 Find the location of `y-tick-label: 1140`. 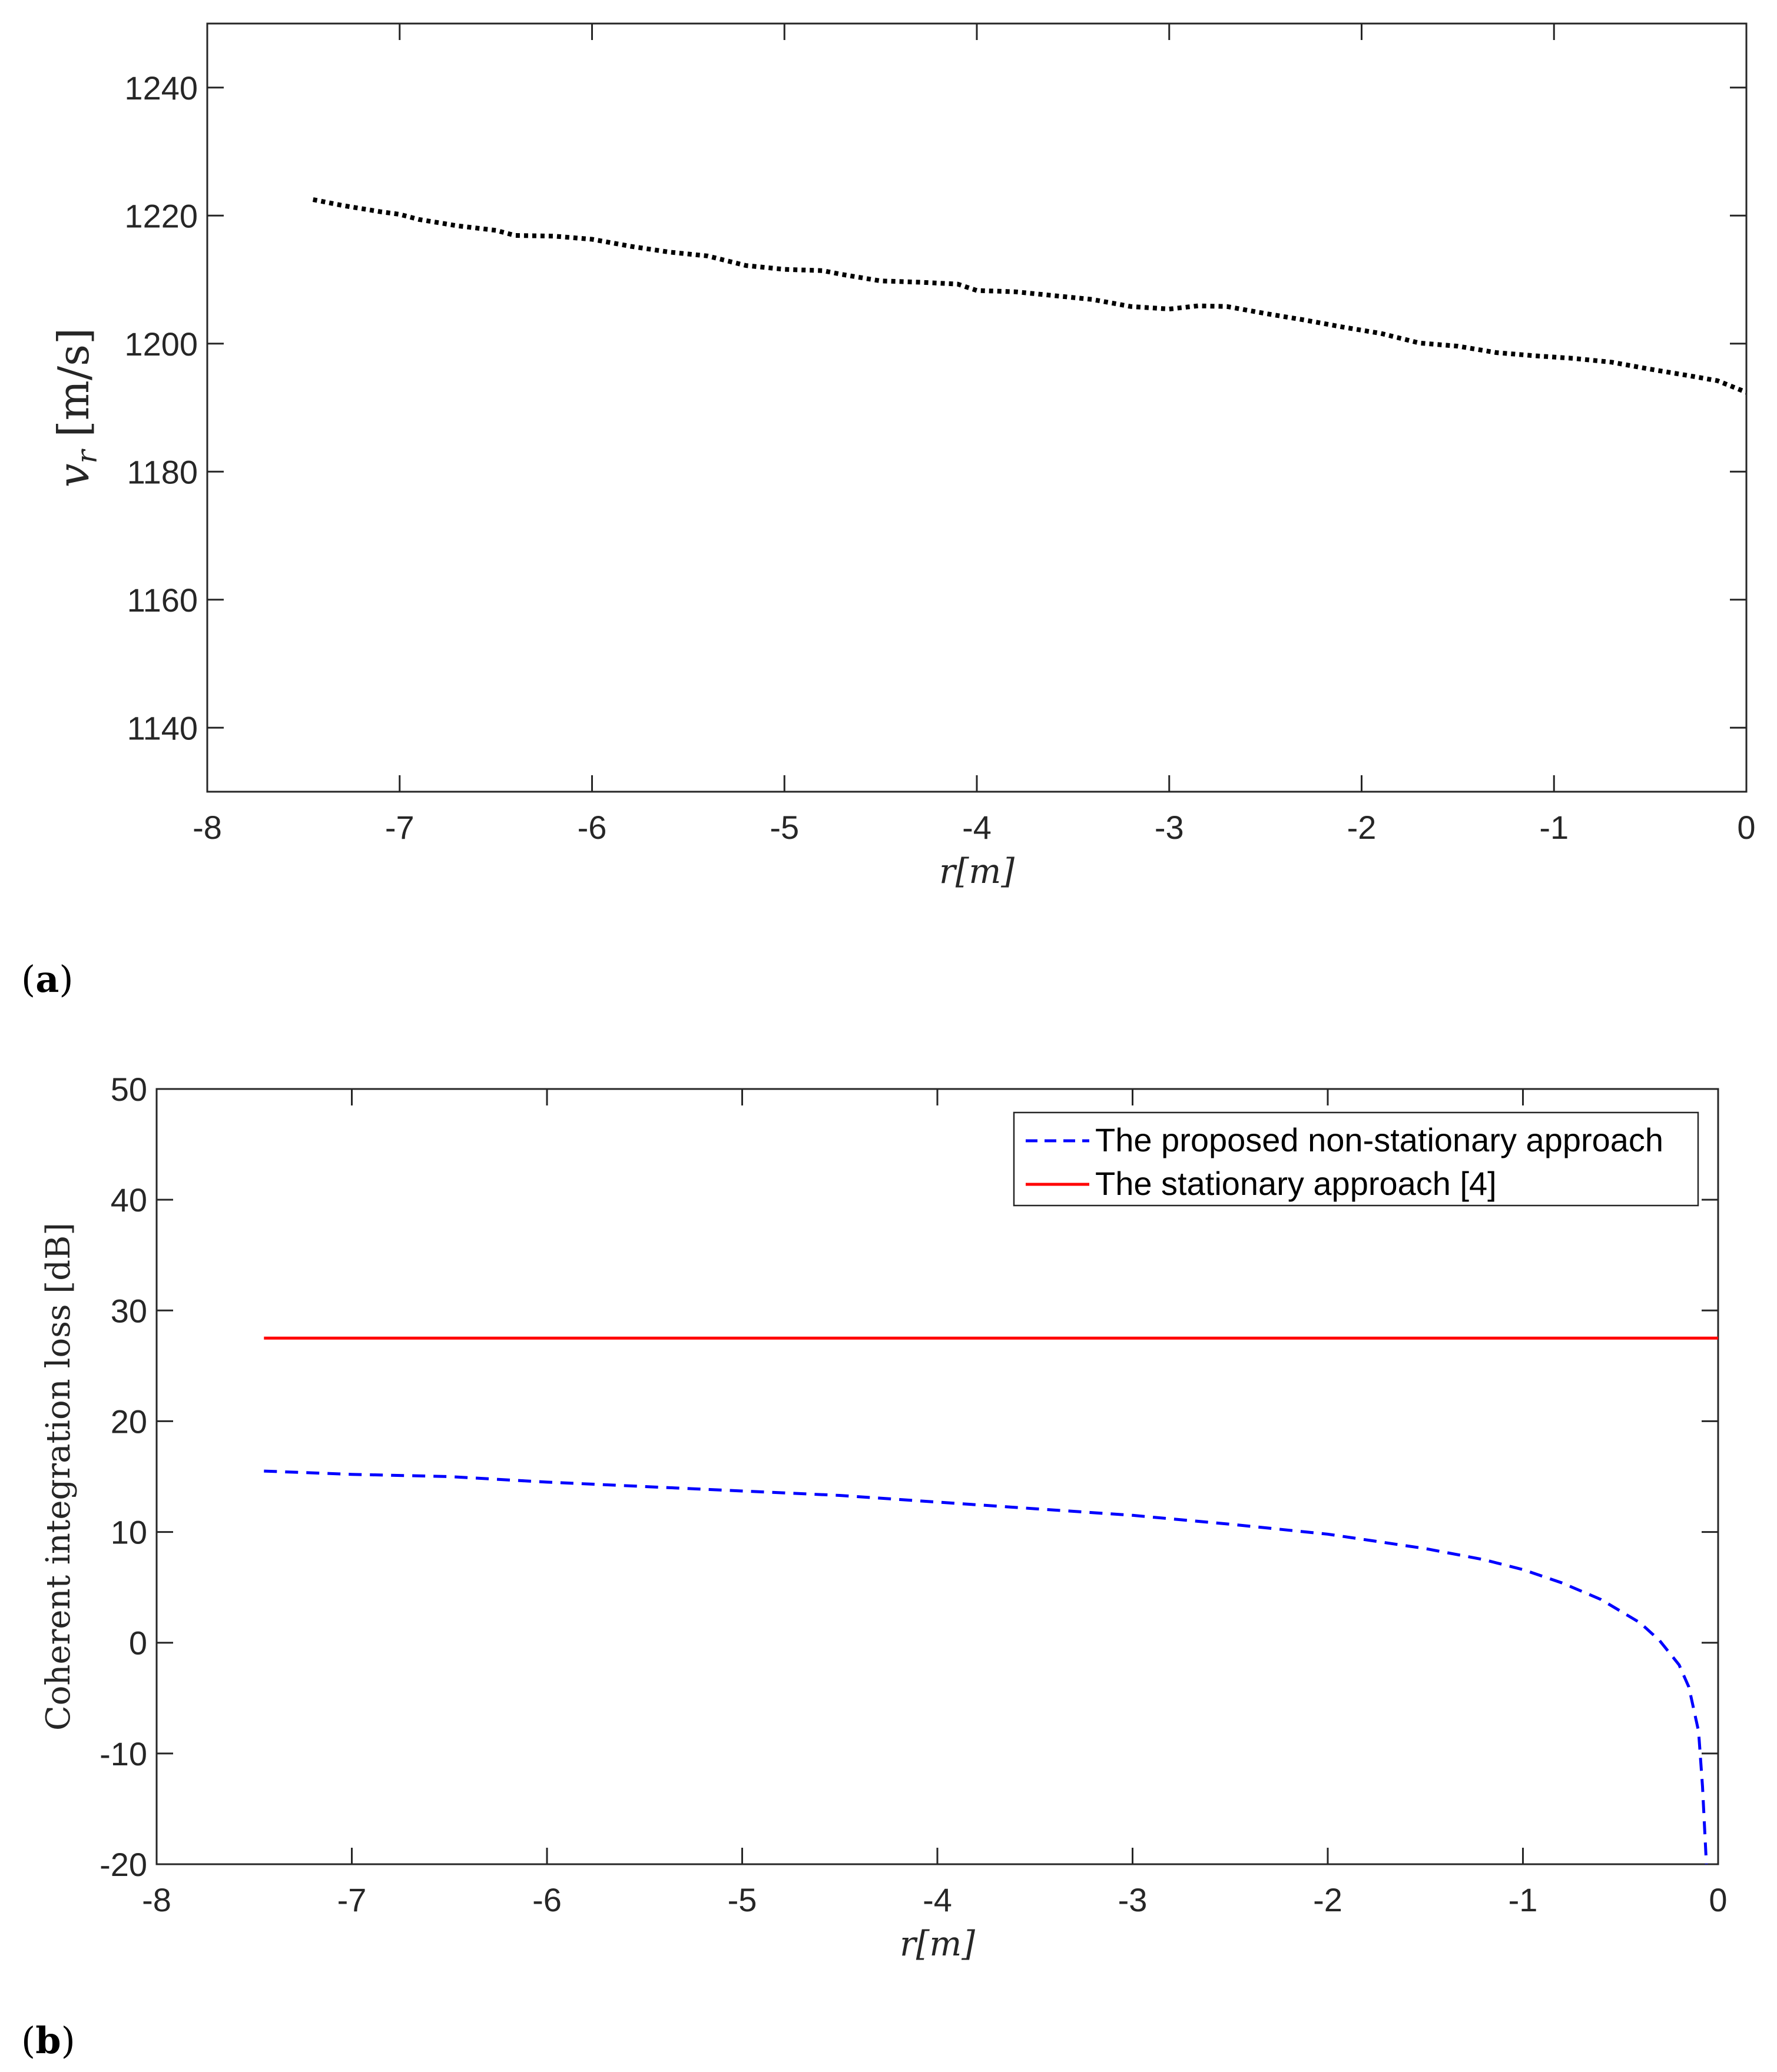

y-tick-label: 1140 is located at coordinates (162, 727).